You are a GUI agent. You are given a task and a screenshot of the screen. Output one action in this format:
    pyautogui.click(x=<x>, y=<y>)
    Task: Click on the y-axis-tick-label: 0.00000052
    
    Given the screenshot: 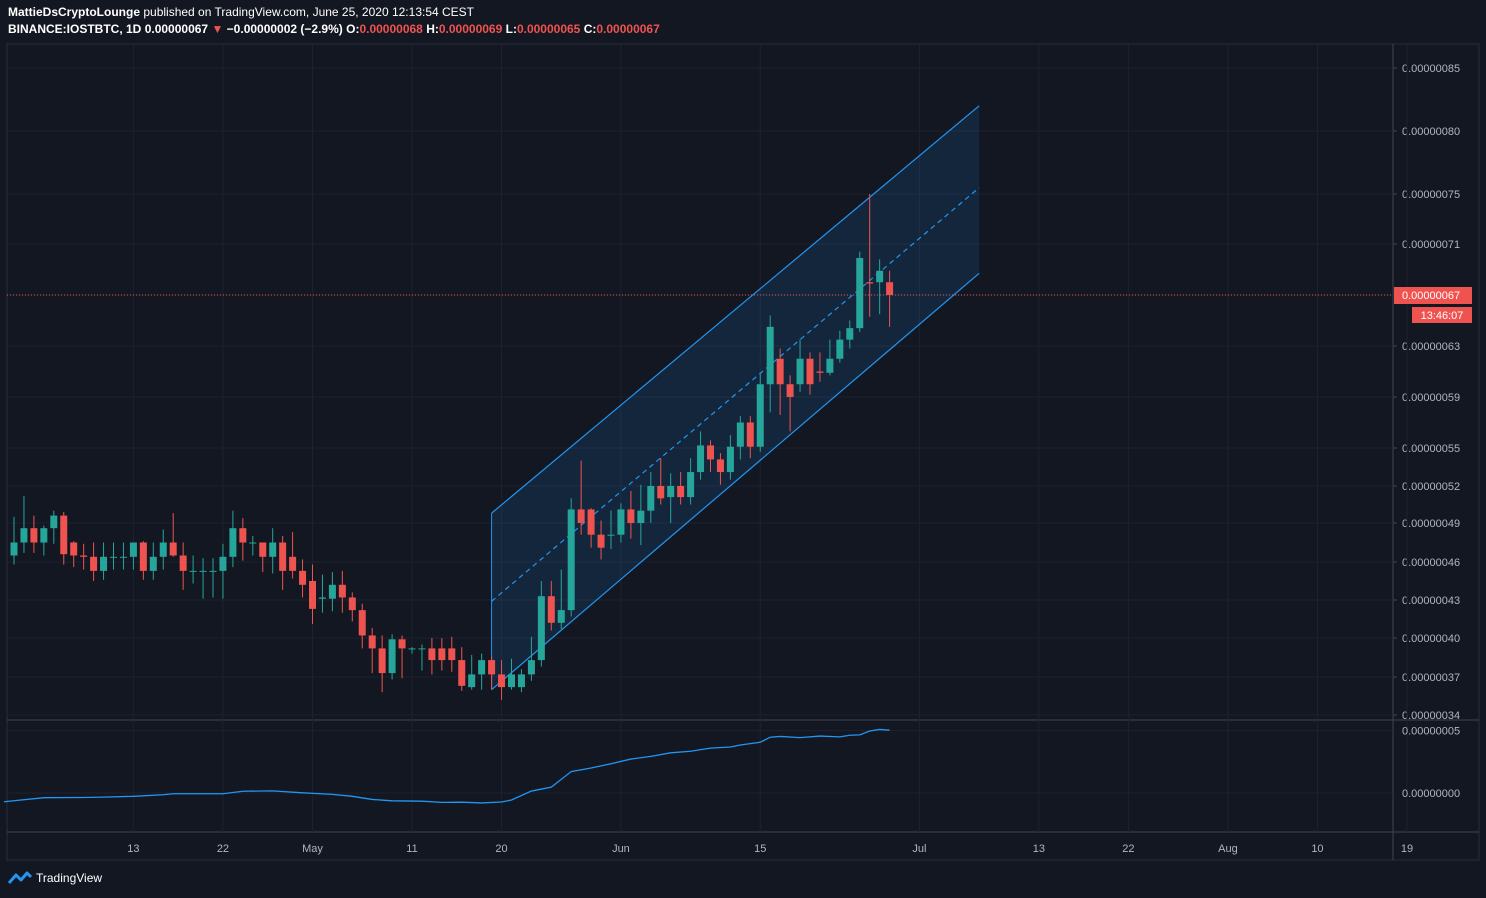 What is the action you would take?
    pyautogui.click(x=1431, y=487)
    